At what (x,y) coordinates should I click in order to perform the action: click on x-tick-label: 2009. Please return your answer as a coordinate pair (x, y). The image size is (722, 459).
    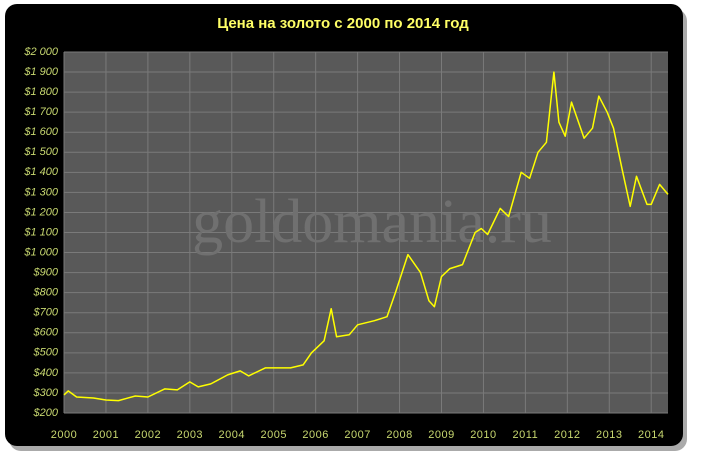
    Looking at the image, I should click on (441, 435).